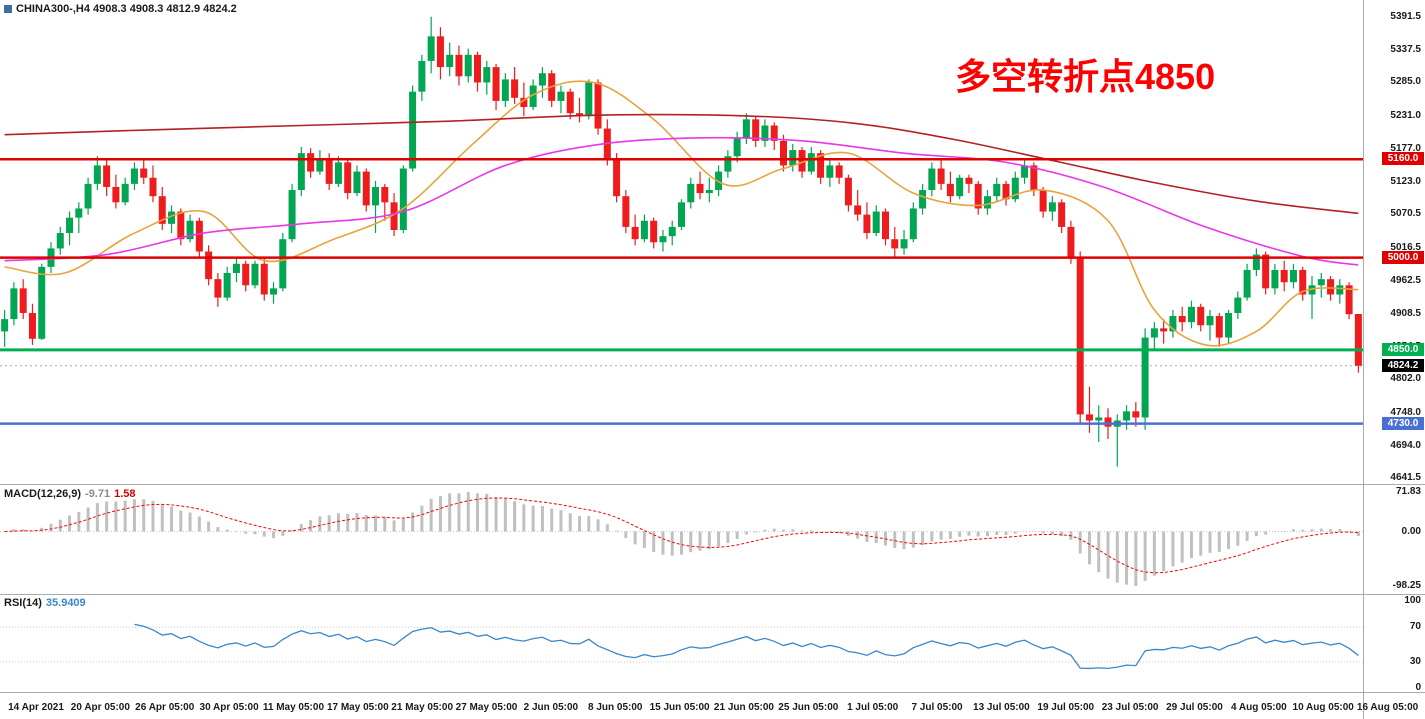 The image size is (1425, 719). I want to click on price-axis-label: 4748.0, so click(1405, 412).